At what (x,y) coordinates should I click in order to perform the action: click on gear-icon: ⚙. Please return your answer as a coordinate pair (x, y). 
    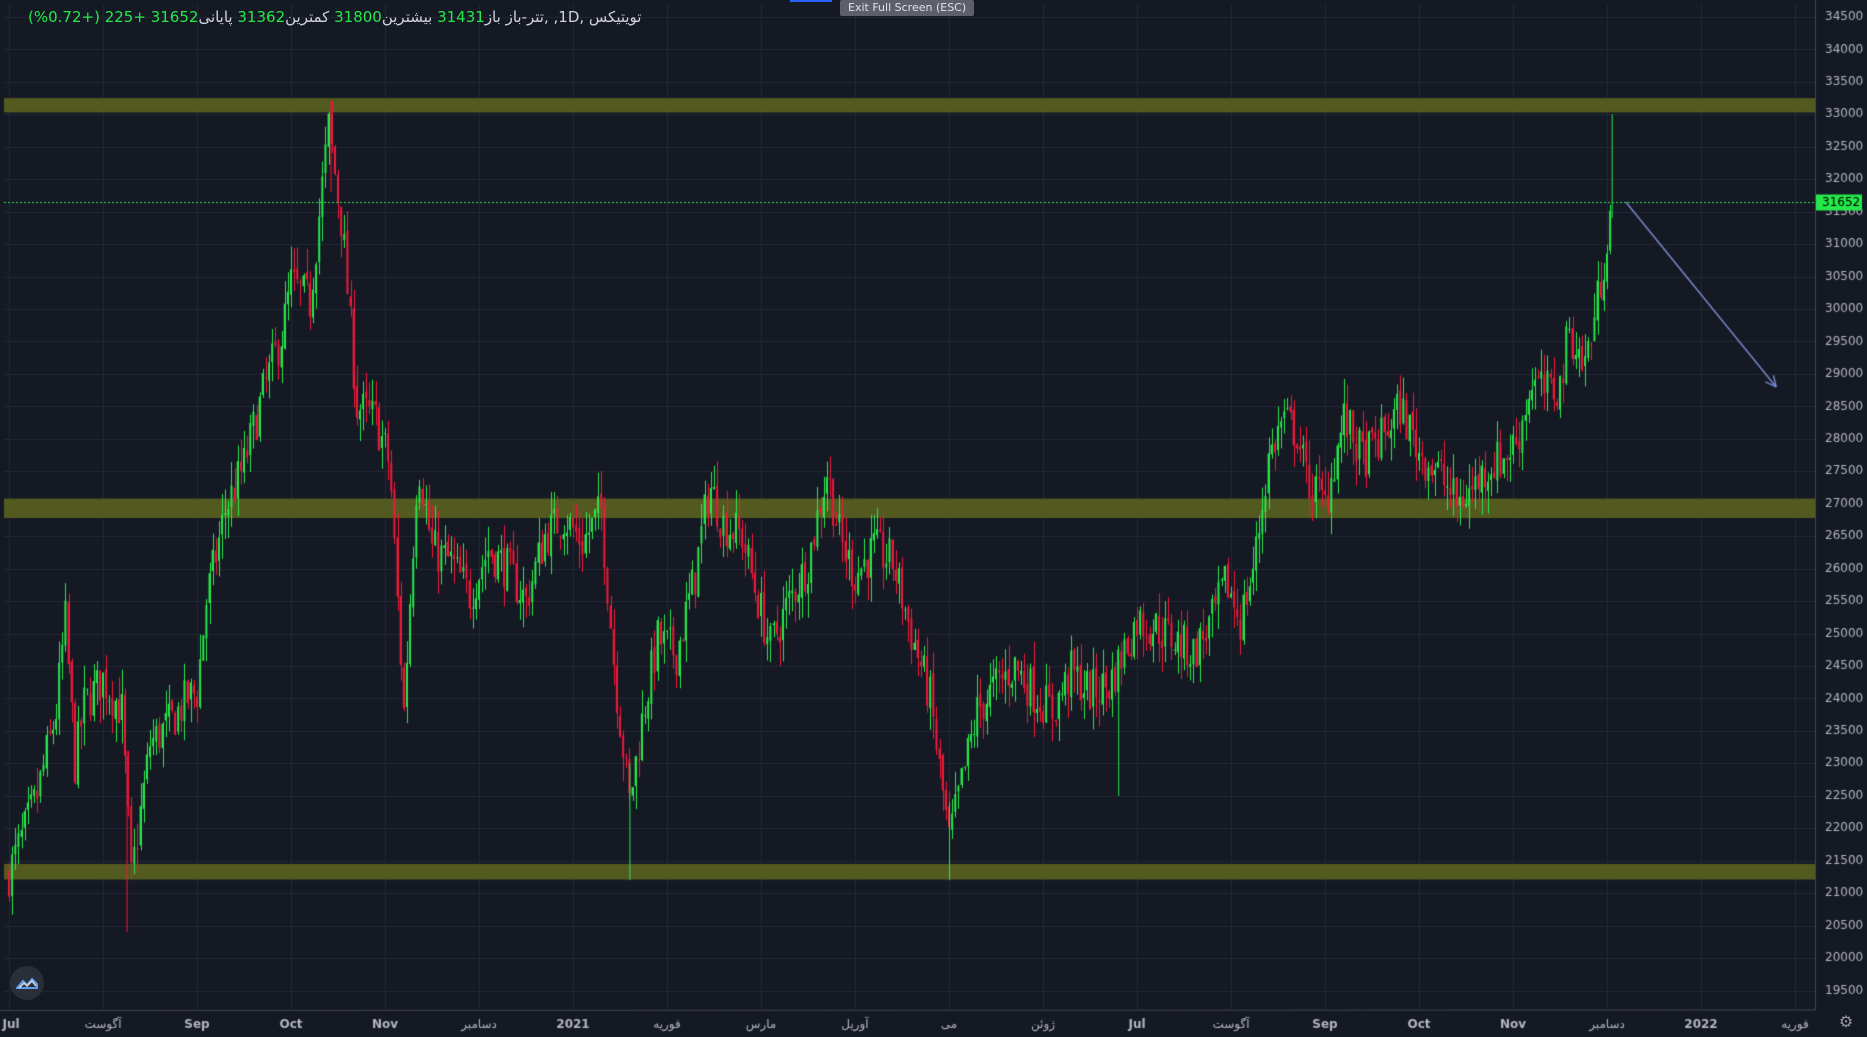
    Looking at the image, I should click on (1846, 1021).